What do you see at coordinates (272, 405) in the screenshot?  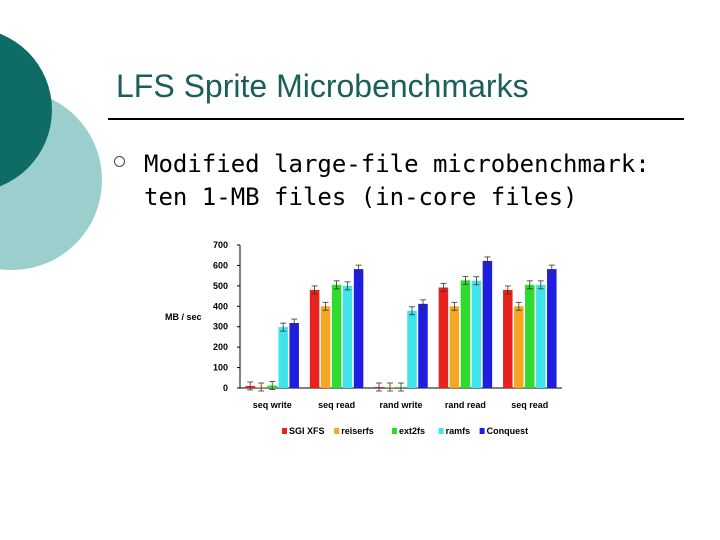 I see `x-category-label: seq write` at bounding box center [272, 405].